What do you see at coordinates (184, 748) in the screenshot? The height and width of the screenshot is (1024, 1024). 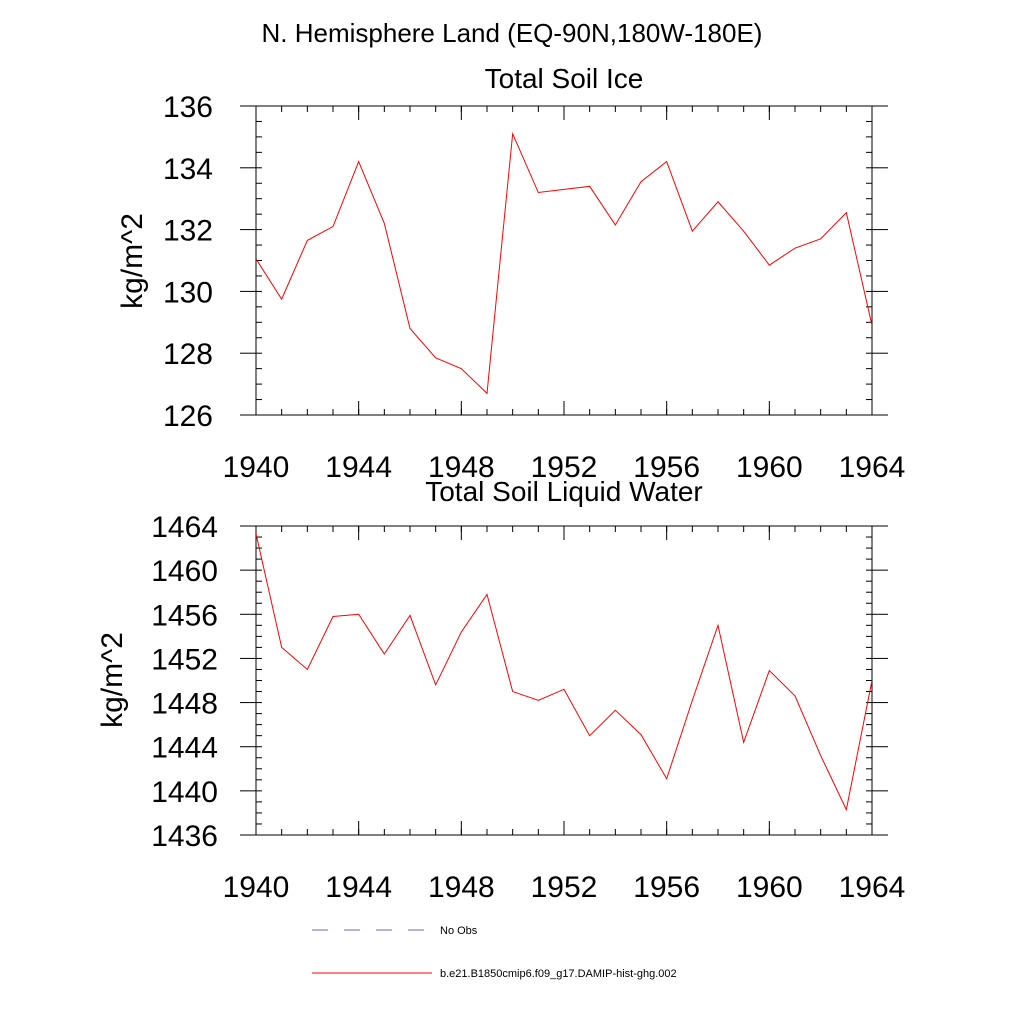 I see `y-tick-label: 1444` at bounding box center [184, 748].